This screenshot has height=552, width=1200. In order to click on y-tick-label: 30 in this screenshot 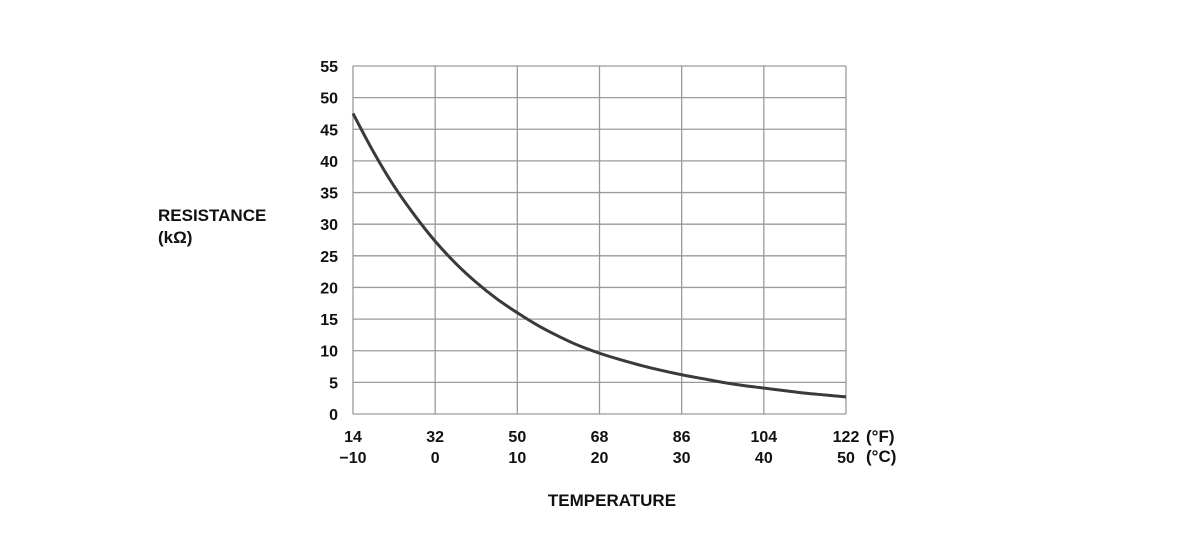, I will do `click(329, 225)`.